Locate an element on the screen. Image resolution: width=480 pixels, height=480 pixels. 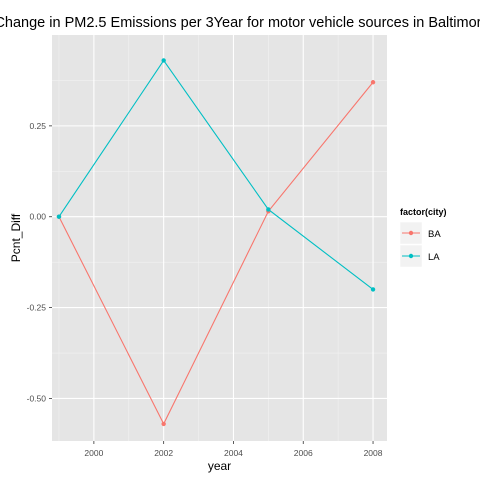
y-tick-label: -0.25 is located at coordinates (37, 308).